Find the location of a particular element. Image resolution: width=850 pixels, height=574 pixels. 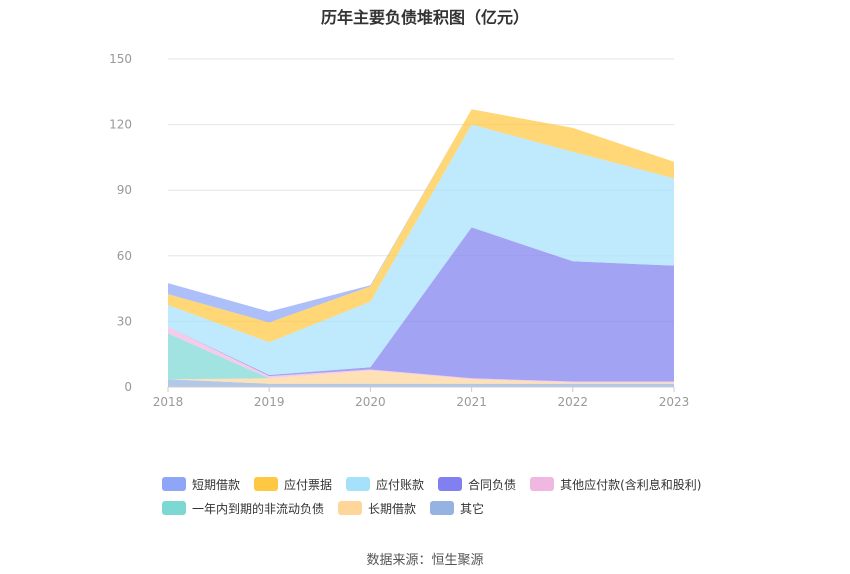

y-tick-label: 120 is located at coordinates (120, 125).